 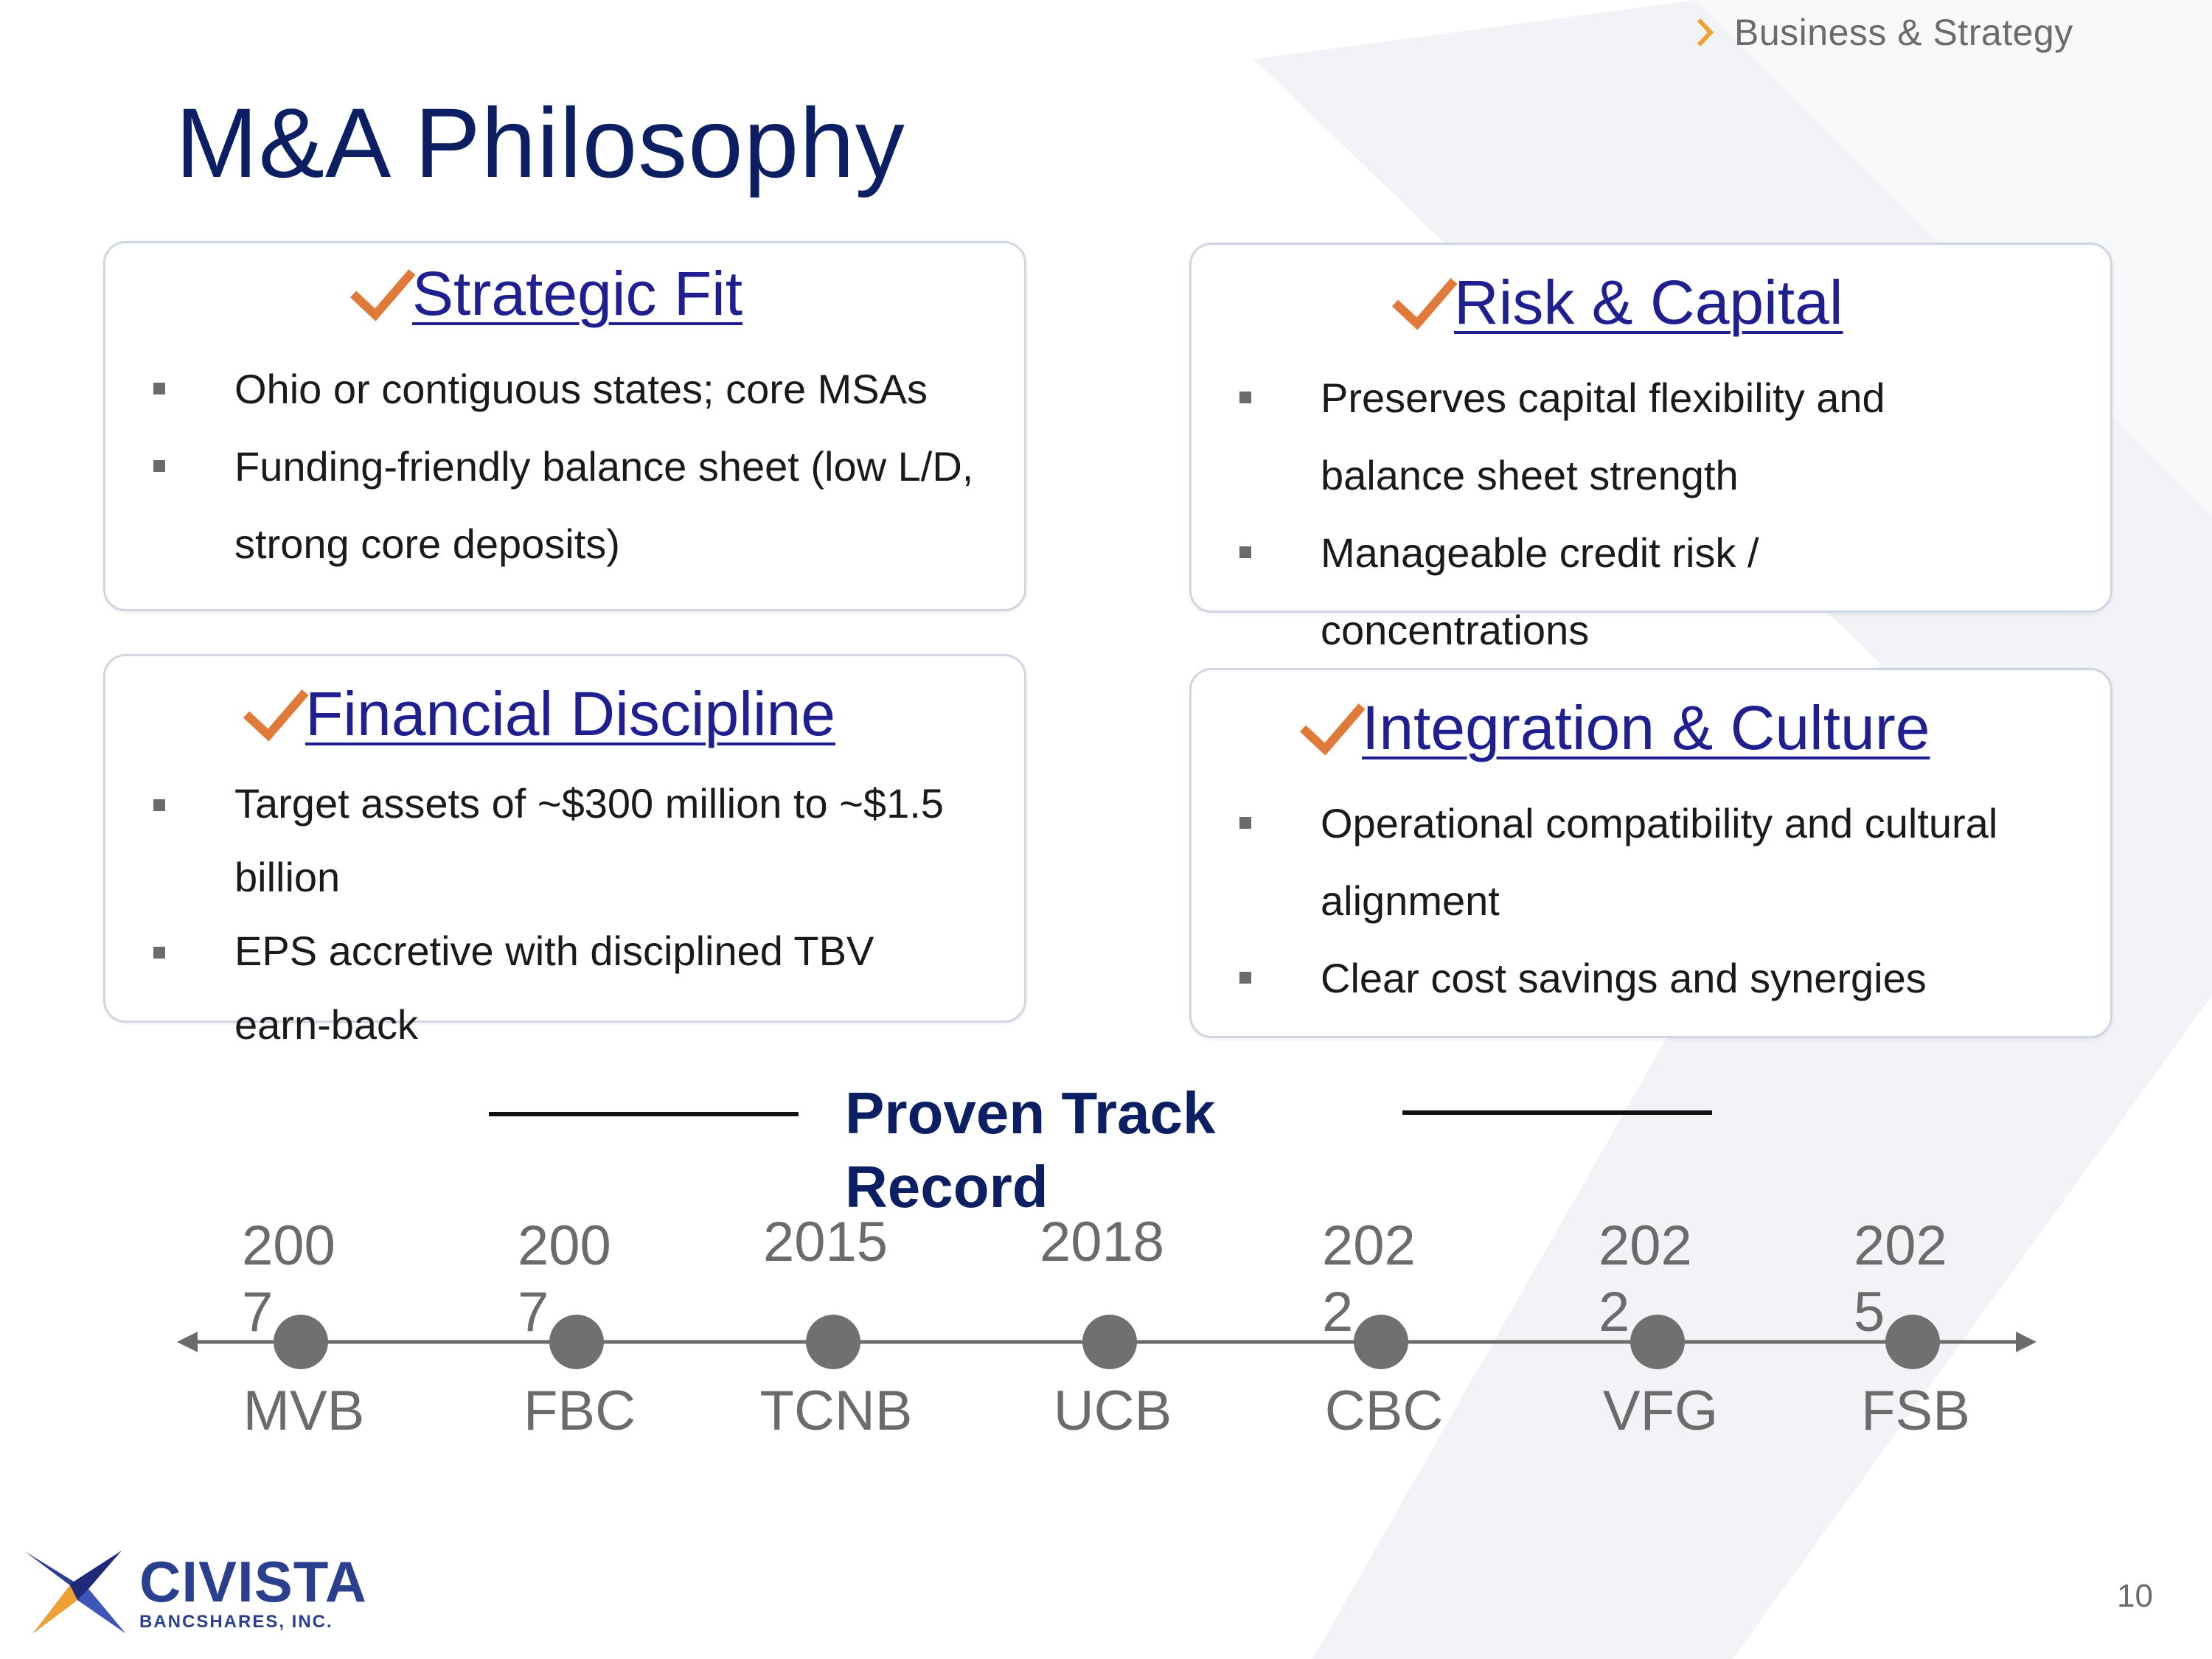 I want to click on page-title: M&A Philosophy, so click(x=540, y=143).